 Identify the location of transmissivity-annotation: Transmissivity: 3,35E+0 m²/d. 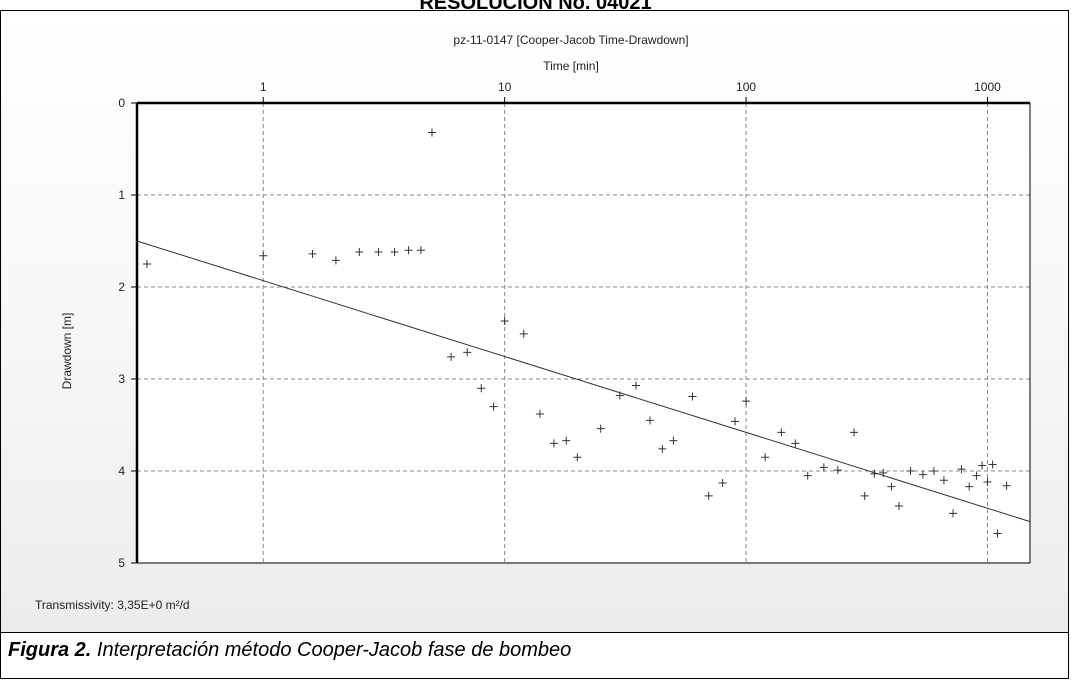
(112, 605).